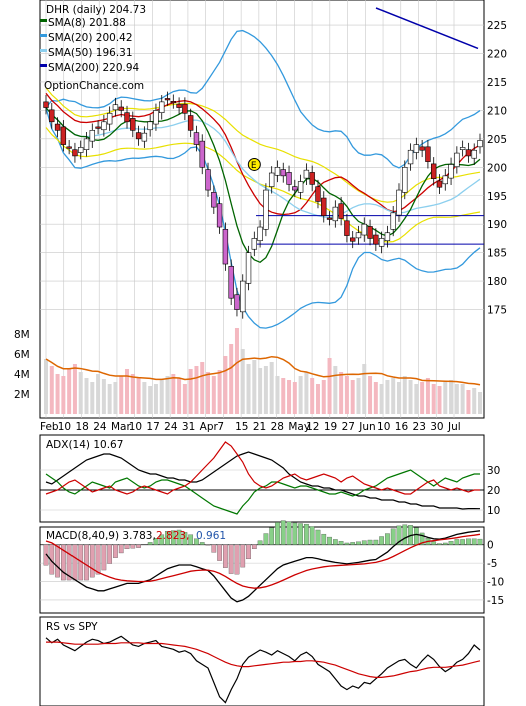 The height and width of the screenshot is (706, 526). I want to click on price-y-tick-label: 200, so click(497, 168).